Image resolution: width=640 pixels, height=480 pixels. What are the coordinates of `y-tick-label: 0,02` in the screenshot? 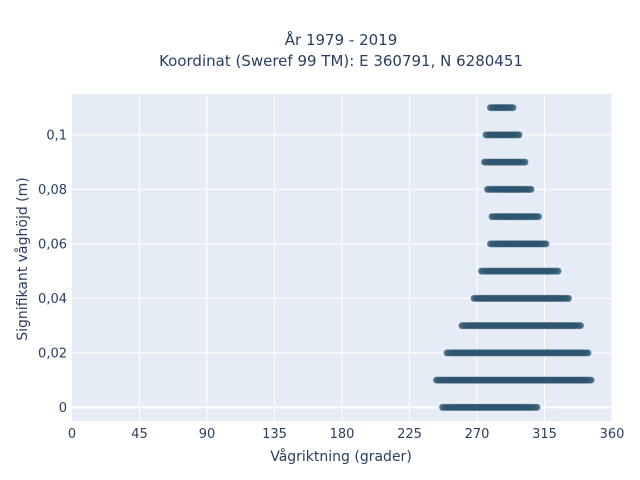 It's located at (52, 353).